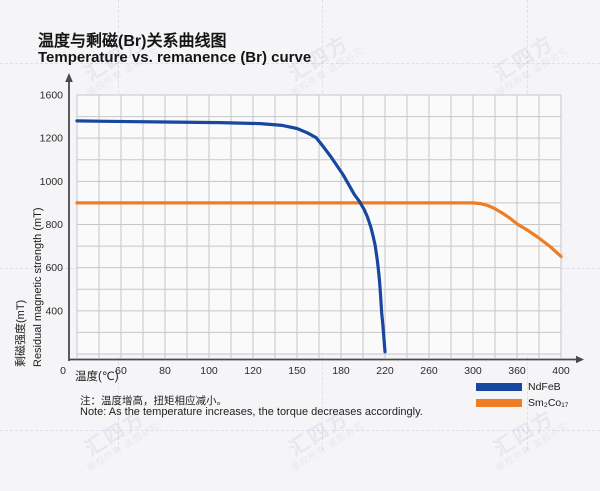  Describe the element at coordinates (385, 371) in the screenshot. I see `x-tick-label: 220` at that location.